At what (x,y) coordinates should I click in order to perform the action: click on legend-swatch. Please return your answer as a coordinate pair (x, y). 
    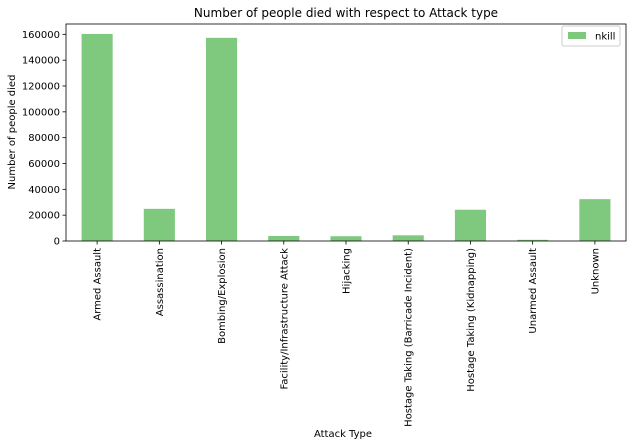
    Looking at the image, I should click on (577, 35).